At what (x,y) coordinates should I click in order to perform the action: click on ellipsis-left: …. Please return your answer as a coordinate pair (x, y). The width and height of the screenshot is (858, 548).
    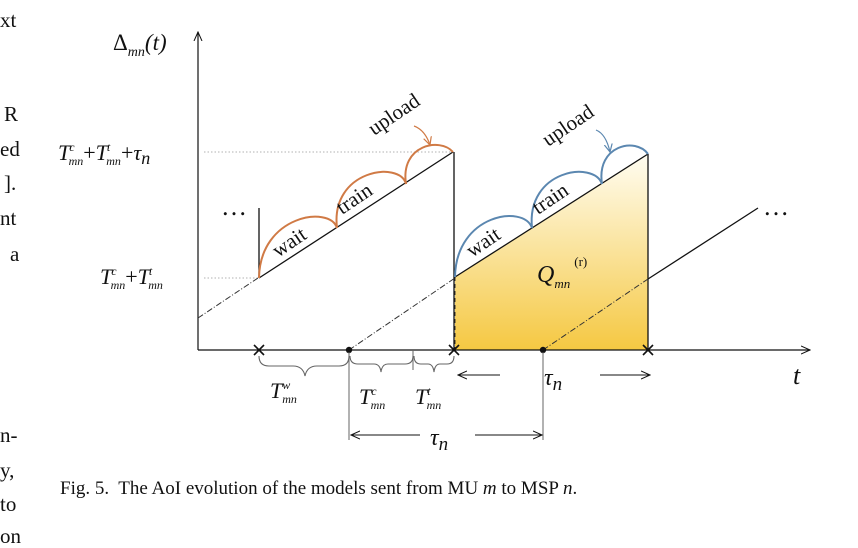
    Looking at the image, I should click on (234, 206).